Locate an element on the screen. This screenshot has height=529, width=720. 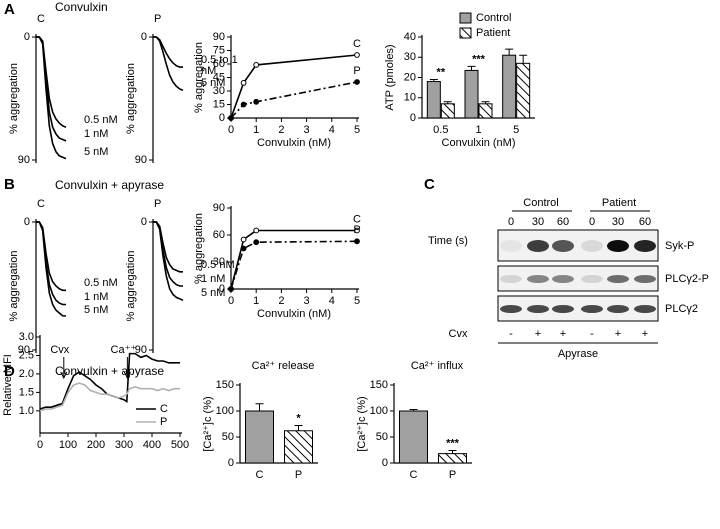
treatment-label: Cvx is located at coordinates (458, 334).